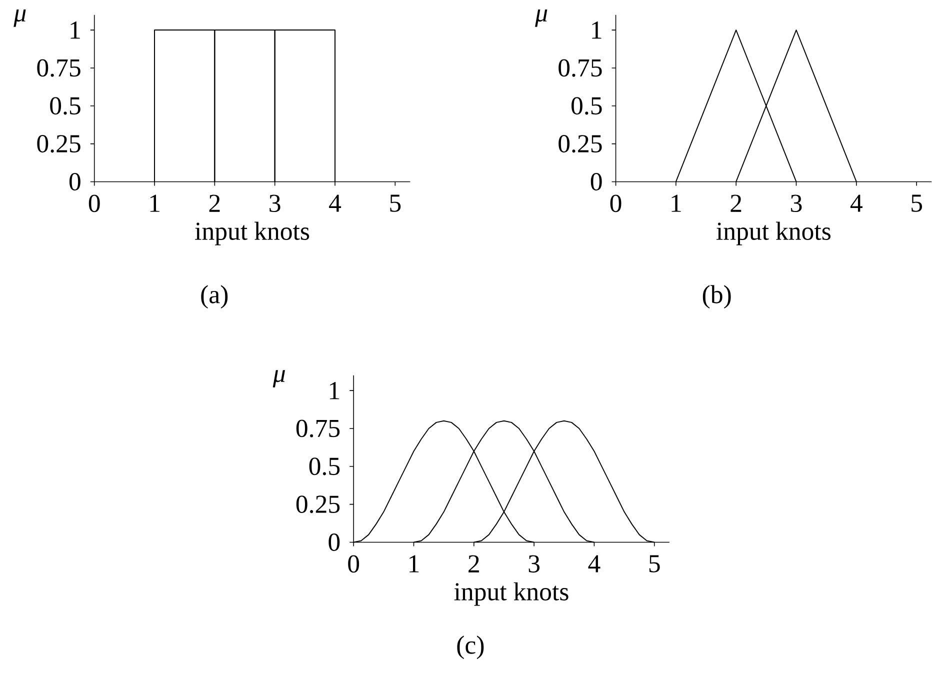 Image resolution: width=932 pixels, height=679 pixels. I want to click on text: (b), so click(716, 296).